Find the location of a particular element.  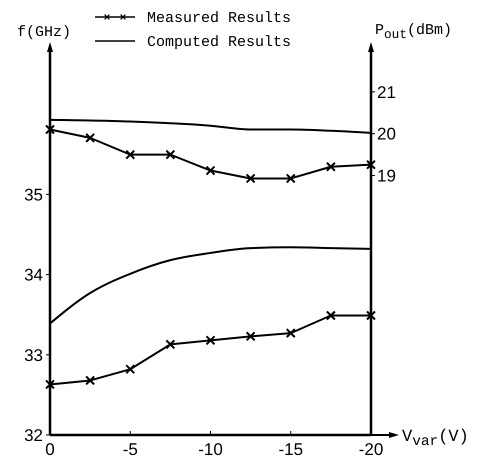

y-tick-label: 34 is located at coordinates (33, 275).